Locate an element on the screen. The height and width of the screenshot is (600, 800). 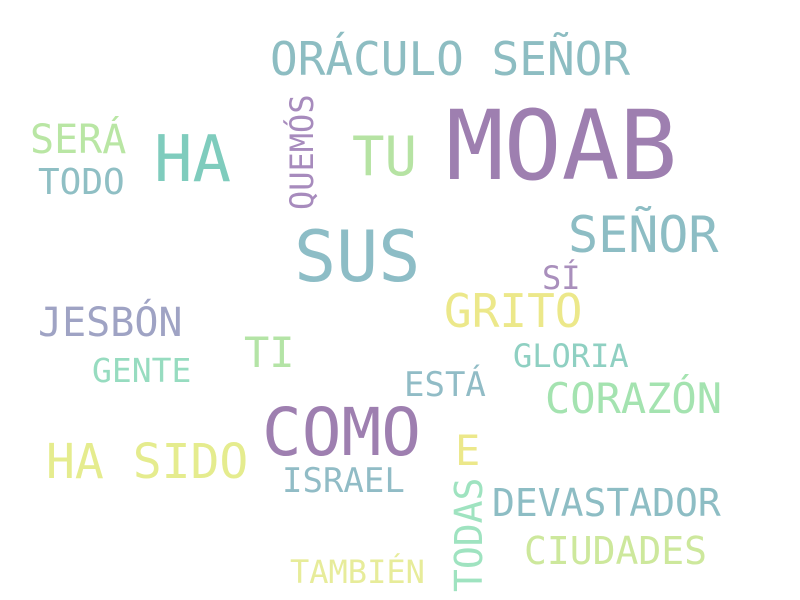
word-ciudades: CIUDADES is located at coordinates (616, 551).